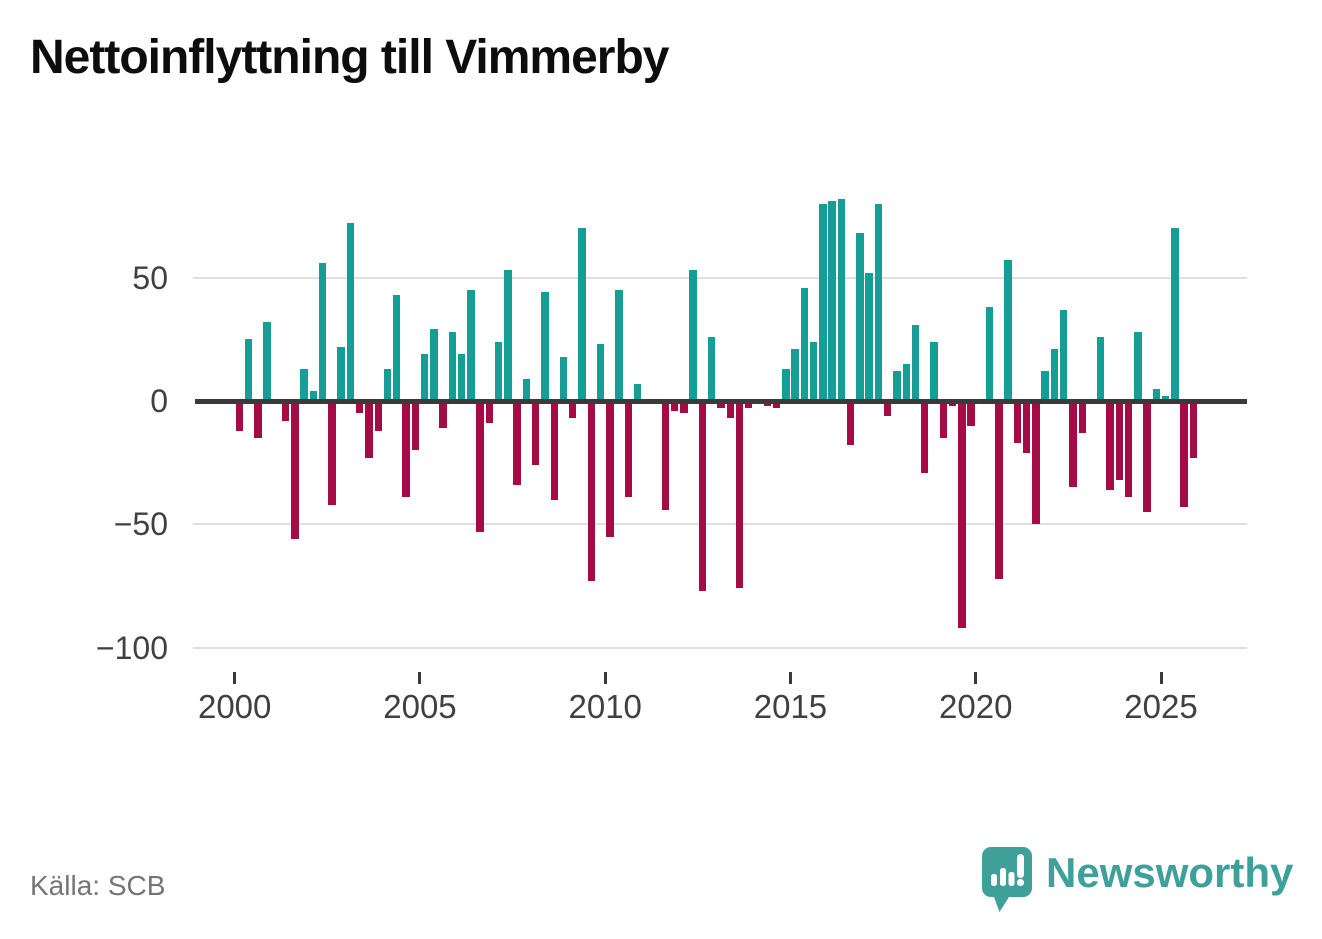 The image size is (1322, 939). I want to click on bar-2000-q1, so click(239, 416).